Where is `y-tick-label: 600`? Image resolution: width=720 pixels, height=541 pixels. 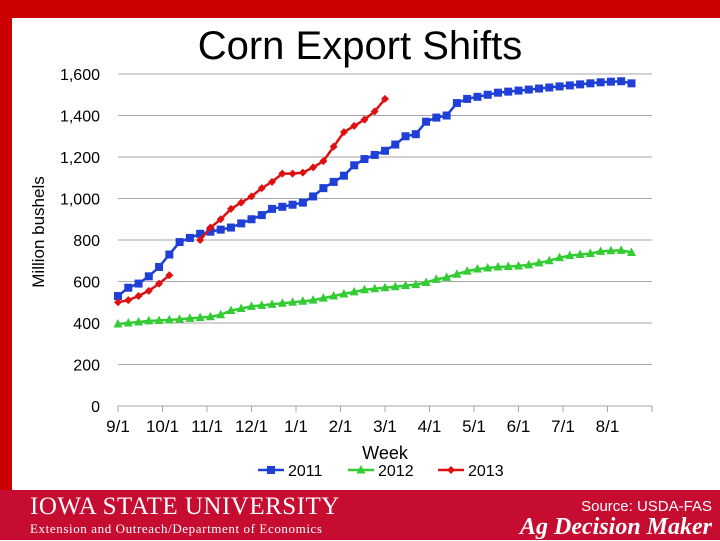 y-tick-label: 600 is located at coordinates (86, 283).